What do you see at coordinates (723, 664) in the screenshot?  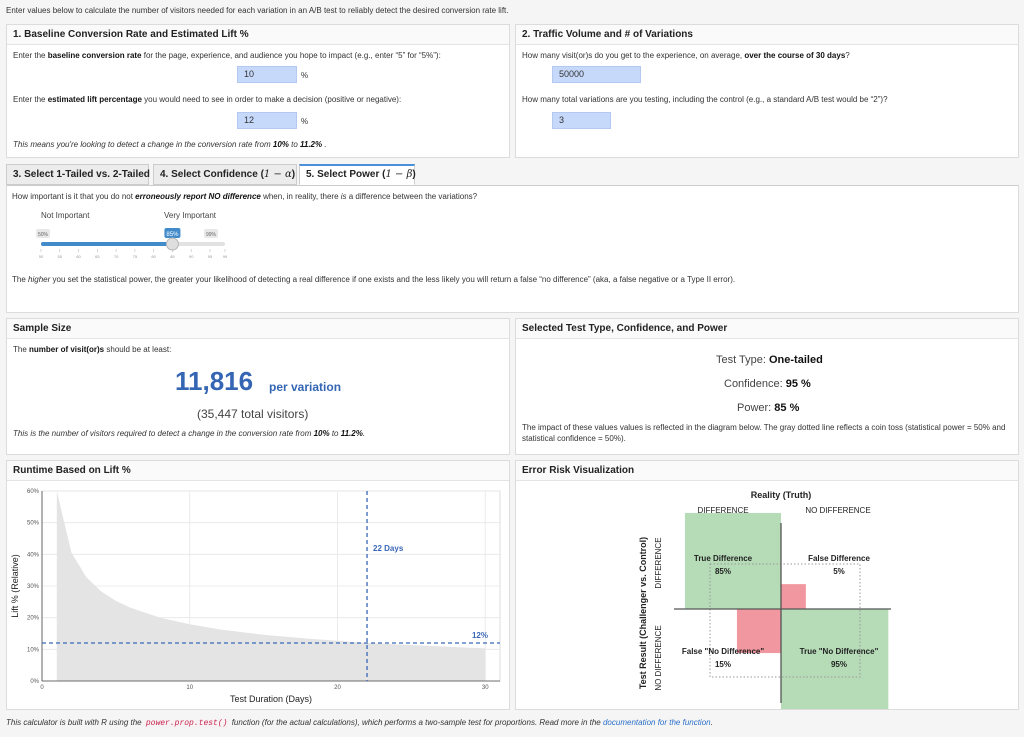 I see `false-no-difference-value: 15%` at bounding box center [723, 664].